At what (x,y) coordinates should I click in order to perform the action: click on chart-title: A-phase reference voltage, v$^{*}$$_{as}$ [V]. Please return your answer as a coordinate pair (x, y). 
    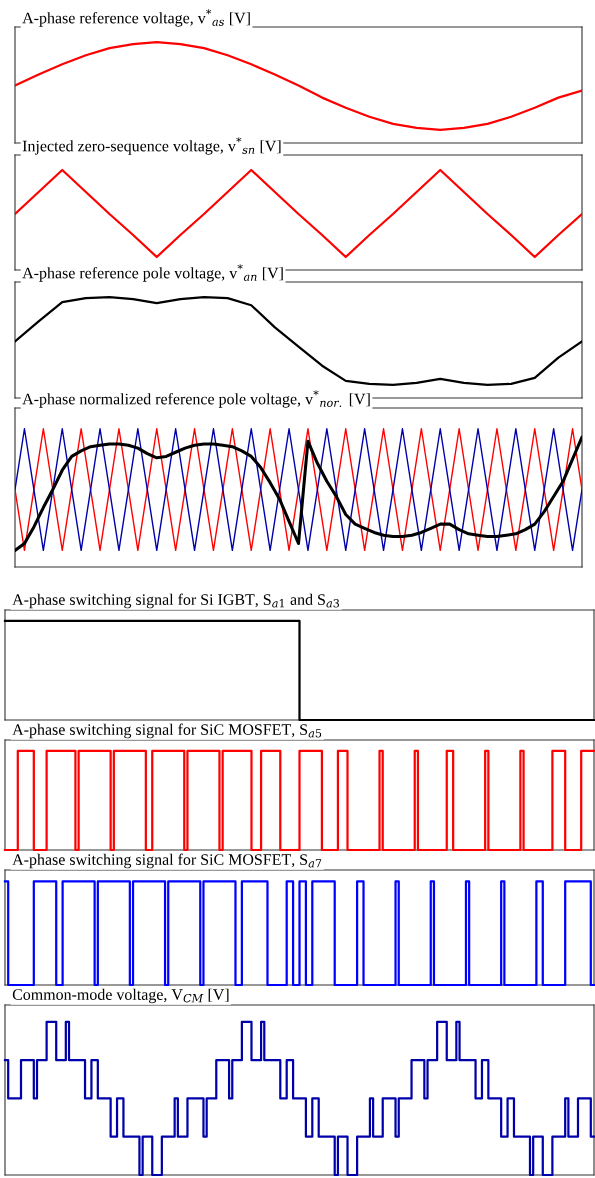
    Looking at the image, I should click on (136, 18).